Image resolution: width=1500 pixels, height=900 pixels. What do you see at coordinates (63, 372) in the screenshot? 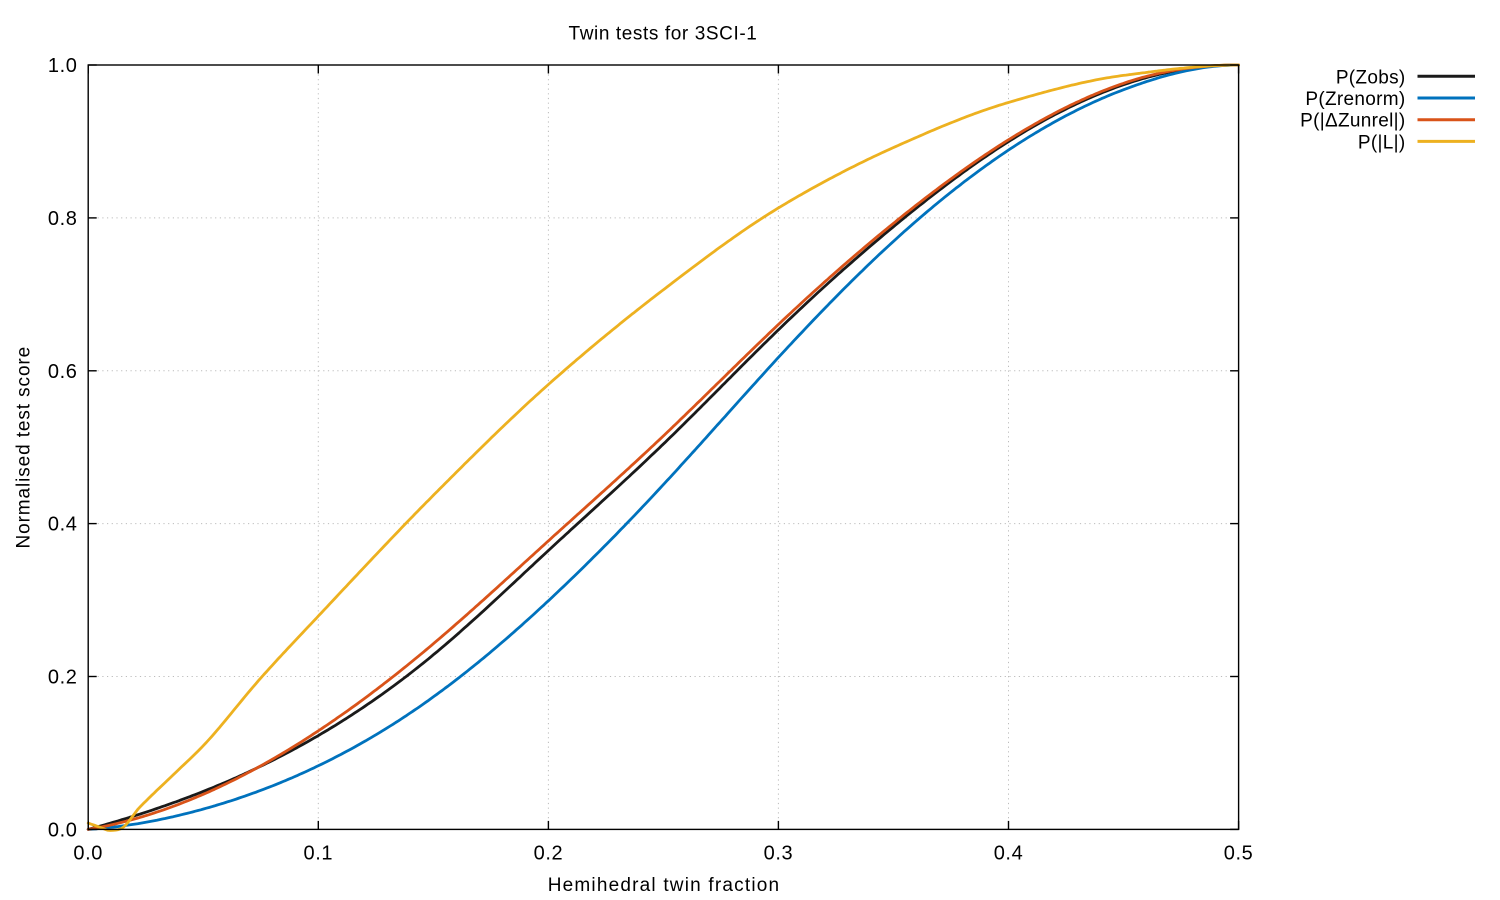
I see `svg-text: 0.6` at bounding box center [63, 372].